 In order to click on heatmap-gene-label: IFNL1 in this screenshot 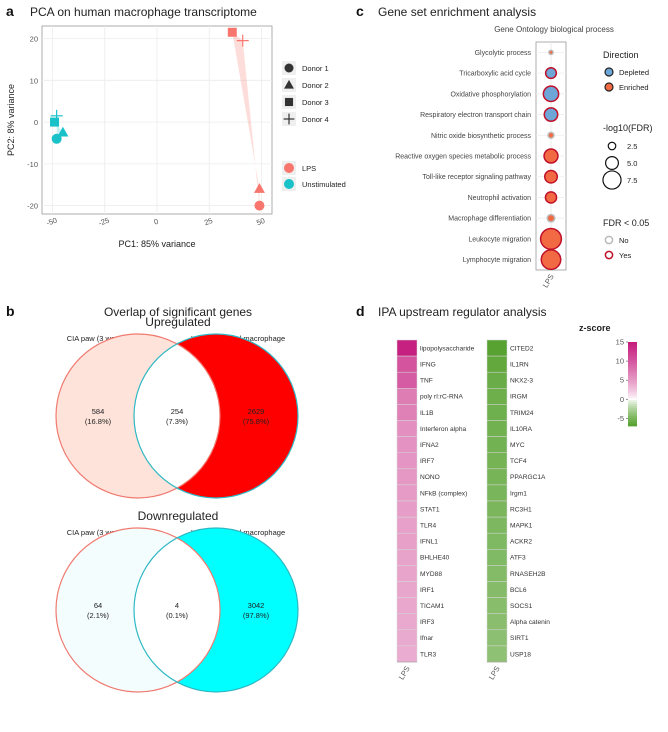, I will do `click(429, 542)`.